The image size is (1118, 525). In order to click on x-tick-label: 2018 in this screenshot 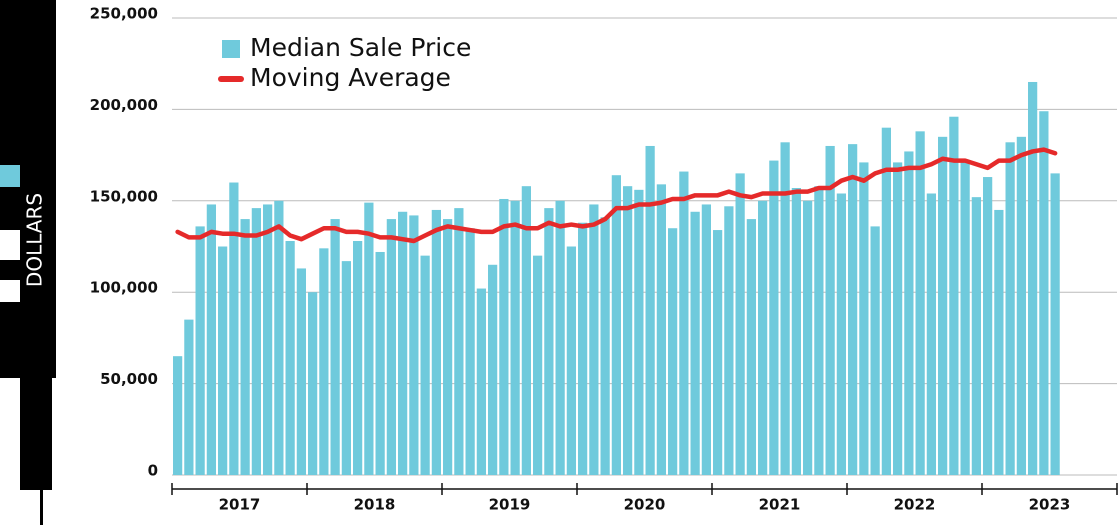, I will do `click(375, 505)`.